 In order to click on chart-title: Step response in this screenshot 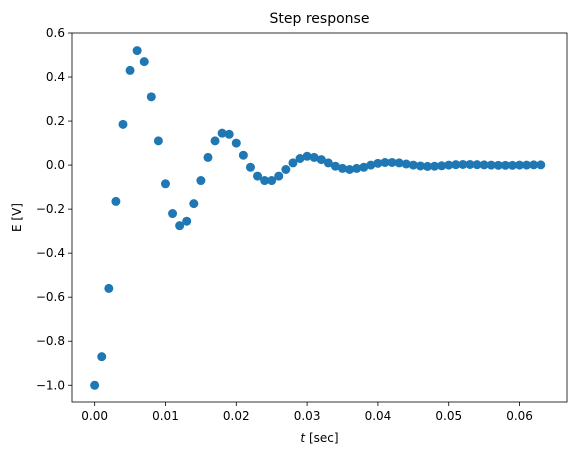, I will do `click(320, 19)`.